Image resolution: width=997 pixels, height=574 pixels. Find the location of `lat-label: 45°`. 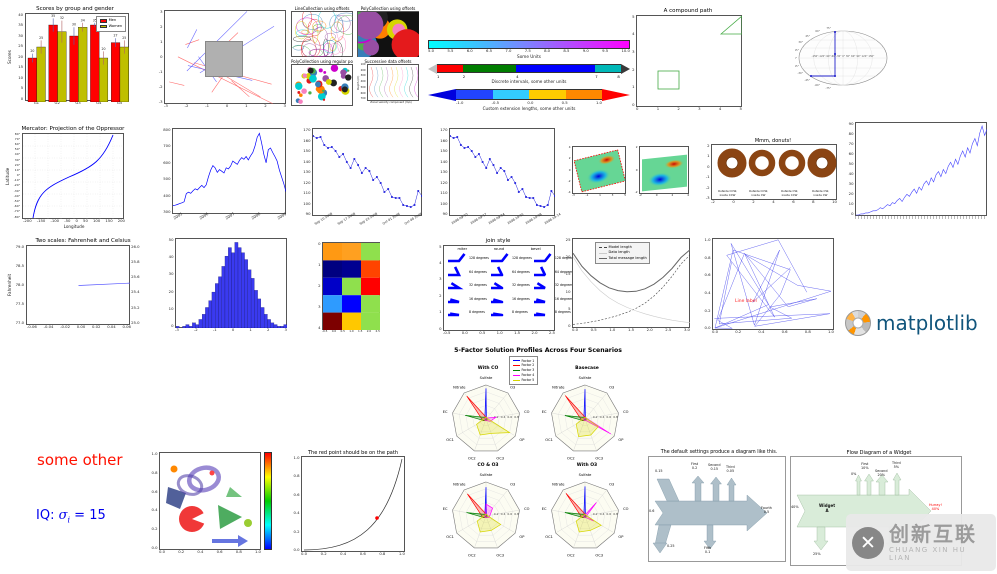

lat-label: 45° is located at coordinates (807, 36).